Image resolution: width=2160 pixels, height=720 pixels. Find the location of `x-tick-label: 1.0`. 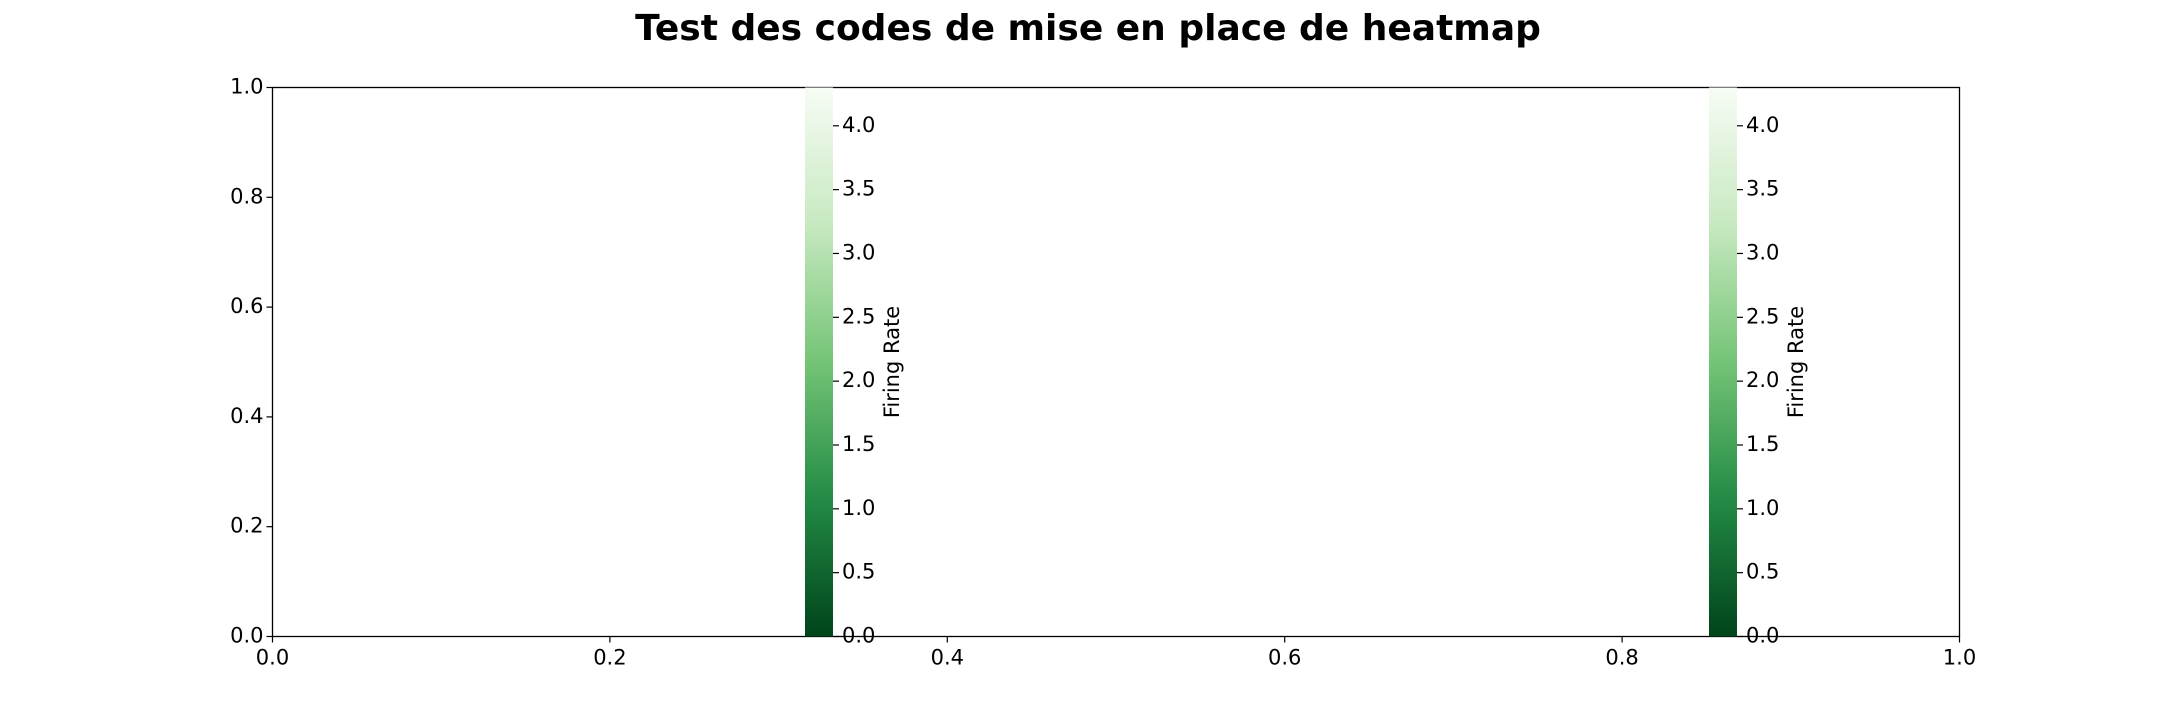

x-tick-label: 1.0 is located at coordinates (1959, 658).